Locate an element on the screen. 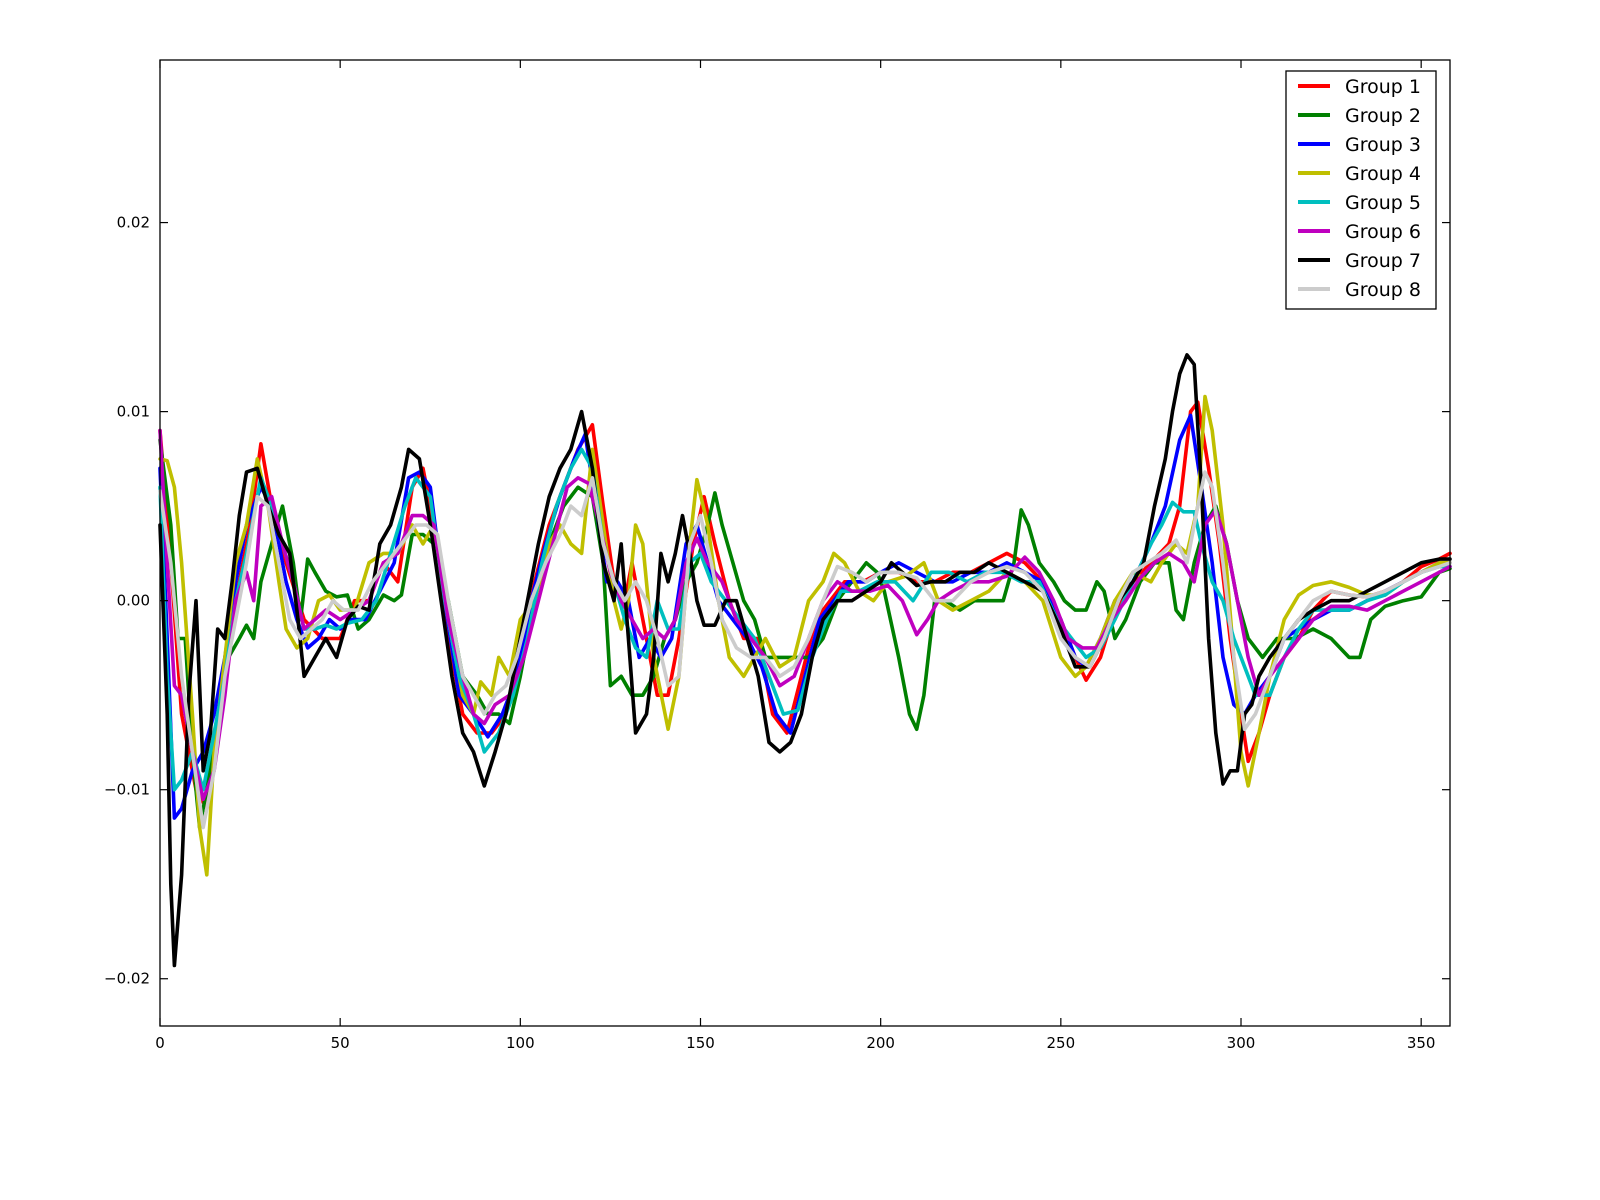  legend-label-group-8: Group 8 is located at coordinates (1383, 290).